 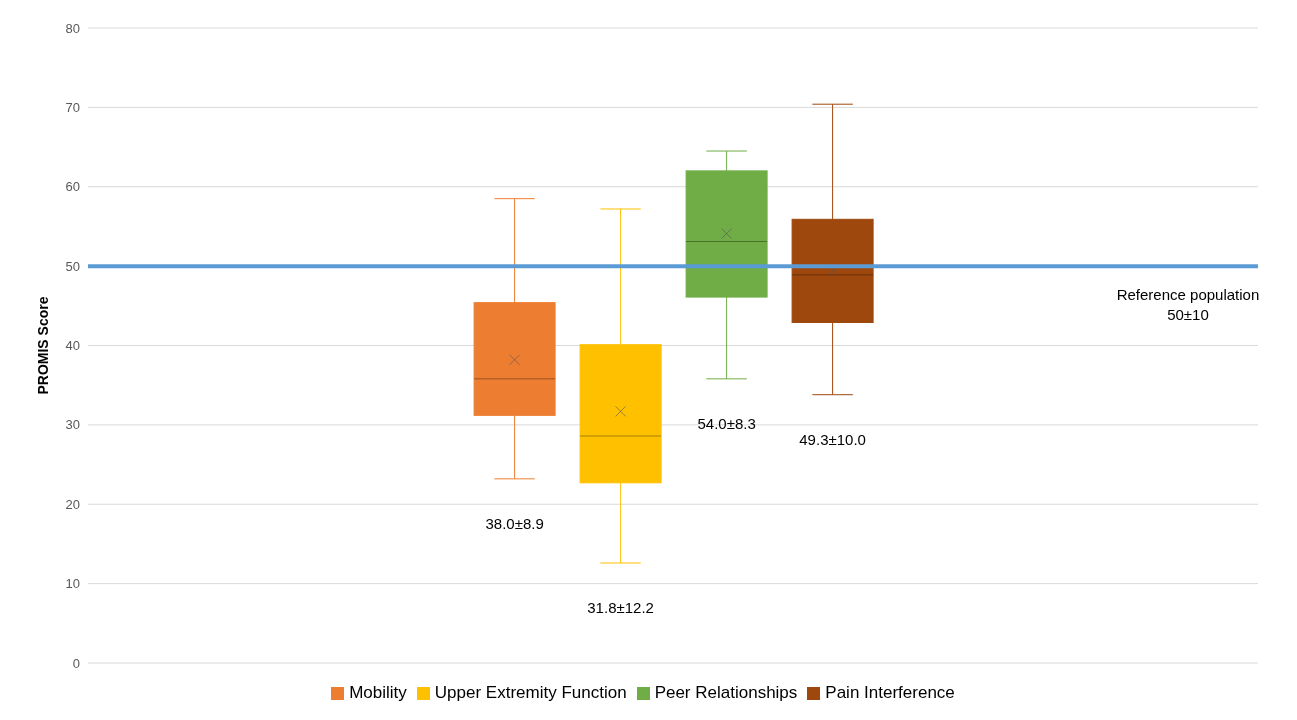 I want to click on ref-line-label: Reference population 50±10, so click(x=1188, y=305).